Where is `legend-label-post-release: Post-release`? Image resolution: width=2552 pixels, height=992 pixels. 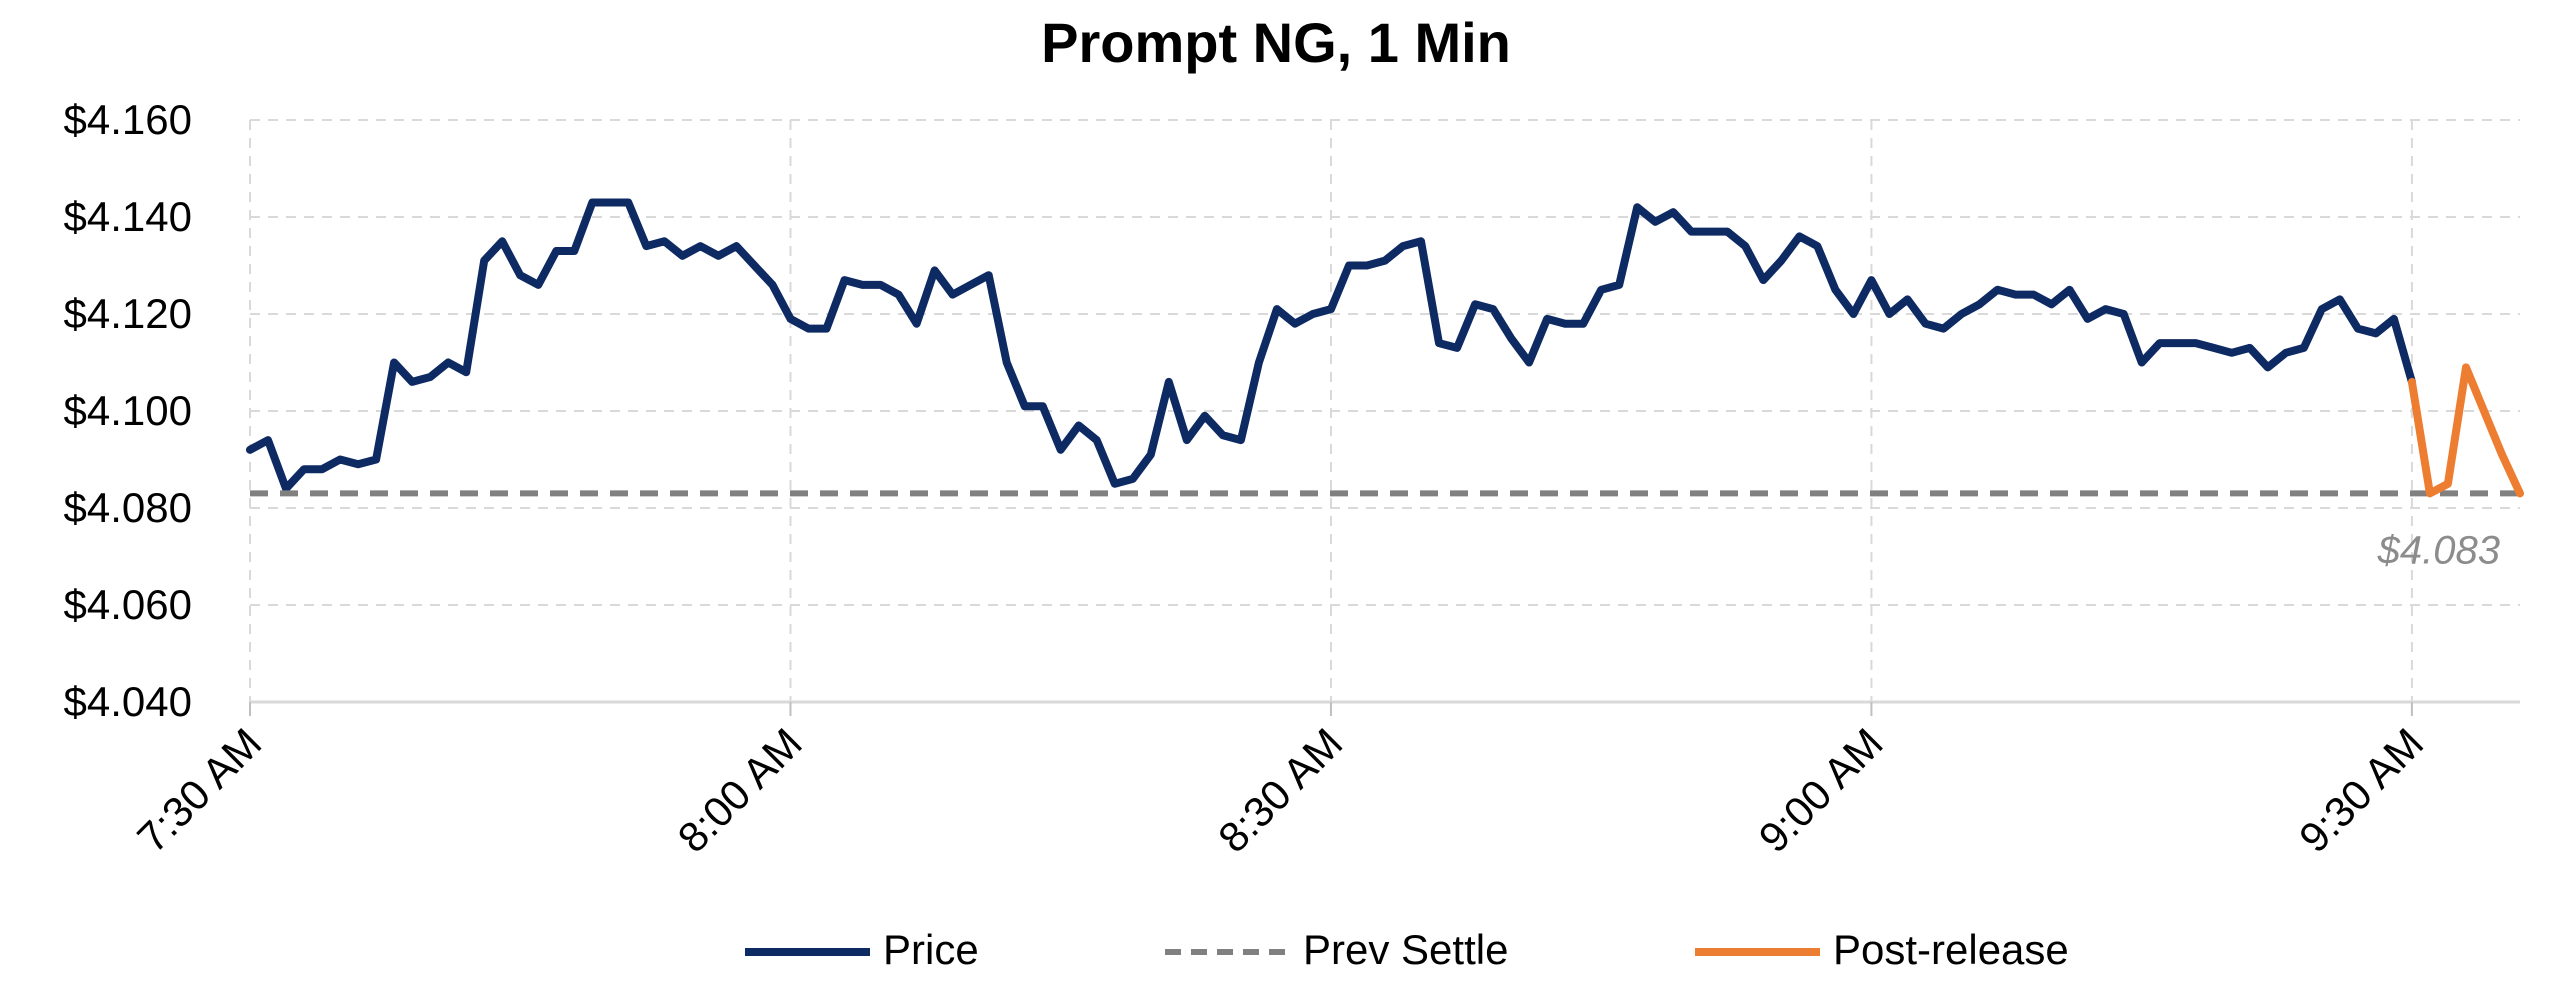
legend-label-post-release: Post-release is located at coordinates (1951, 949).